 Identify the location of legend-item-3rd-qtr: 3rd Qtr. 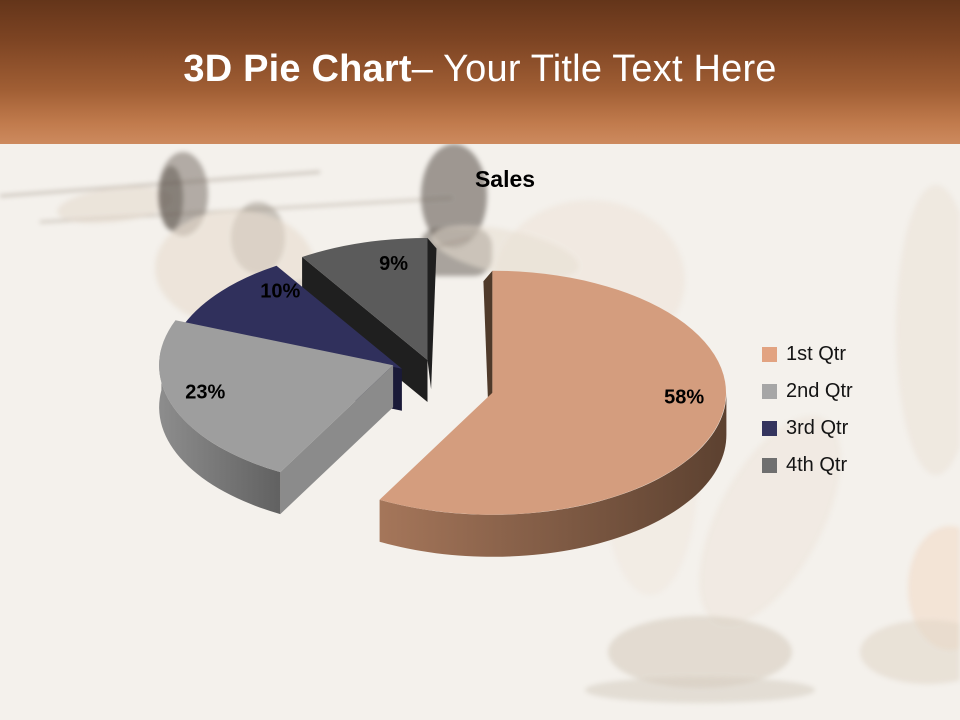
(807, 428).